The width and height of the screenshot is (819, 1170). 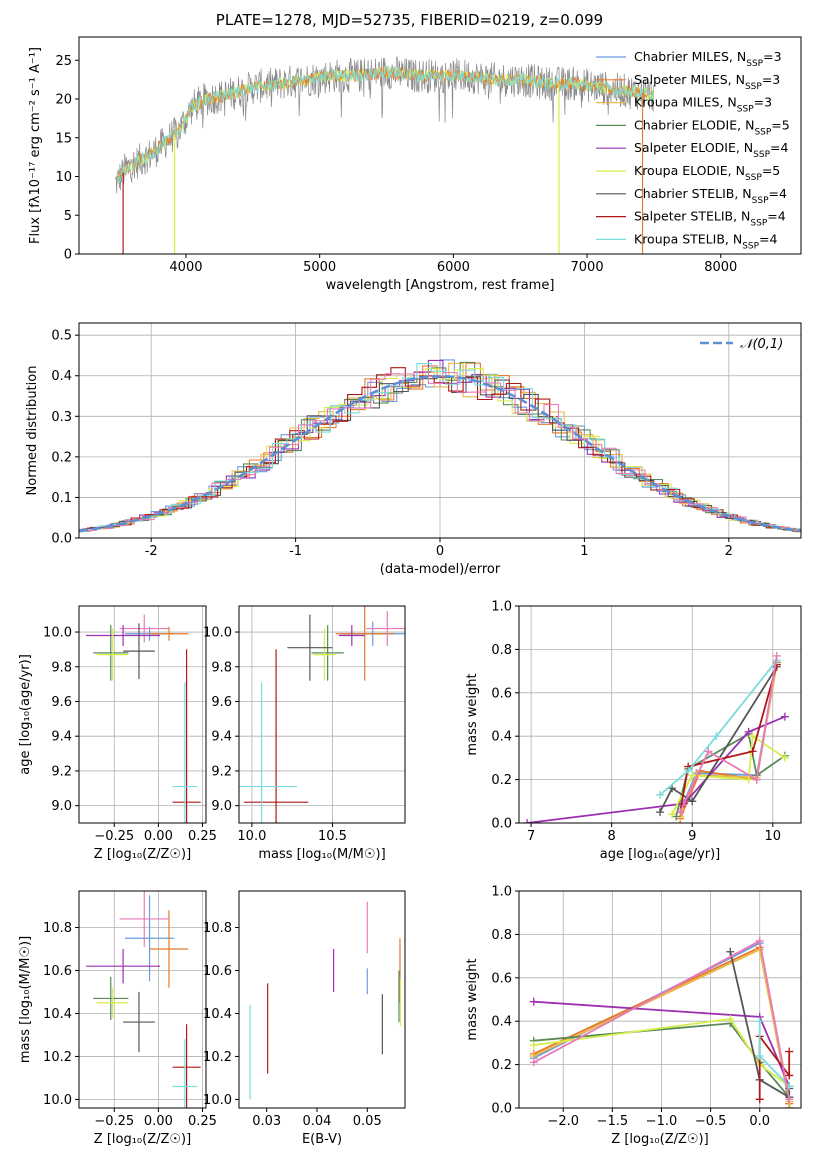 I want to click on y-axis-label: mass weight, so click(x=472, y=999).